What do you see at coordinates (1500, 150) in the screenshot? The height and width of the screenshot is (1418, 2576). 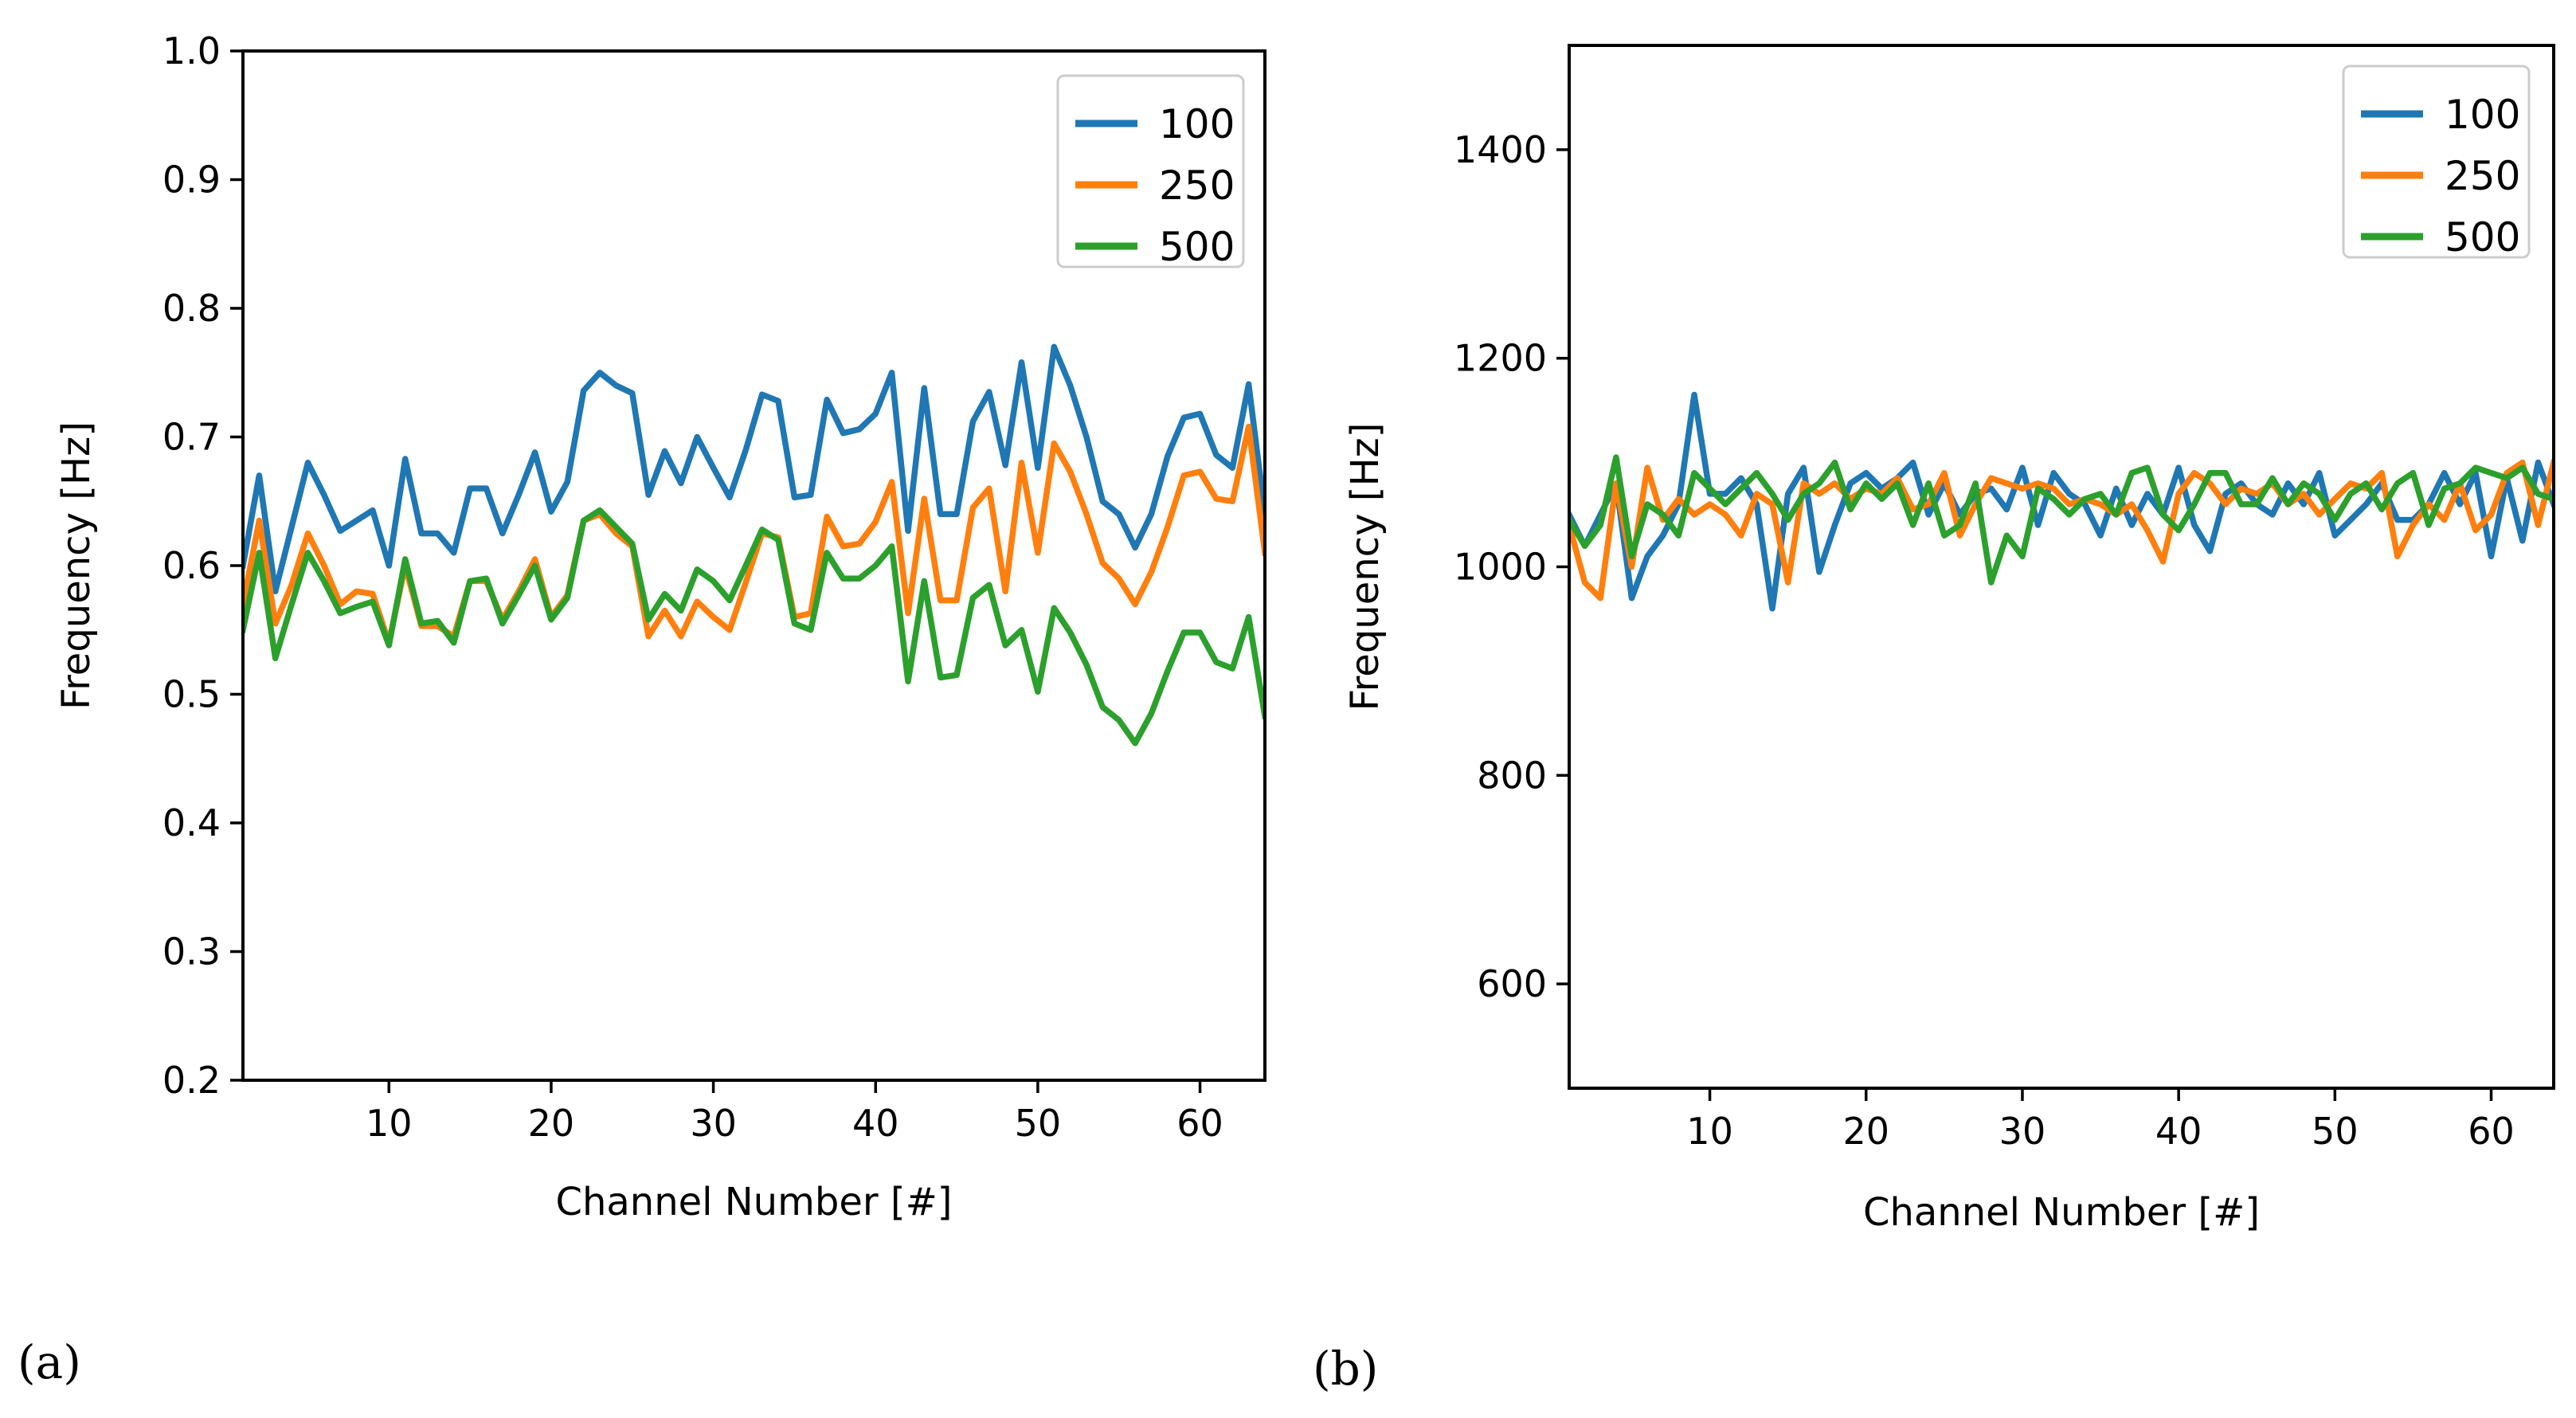 I see `y-tick-label: 1400` at bounding box center [1500, 150].